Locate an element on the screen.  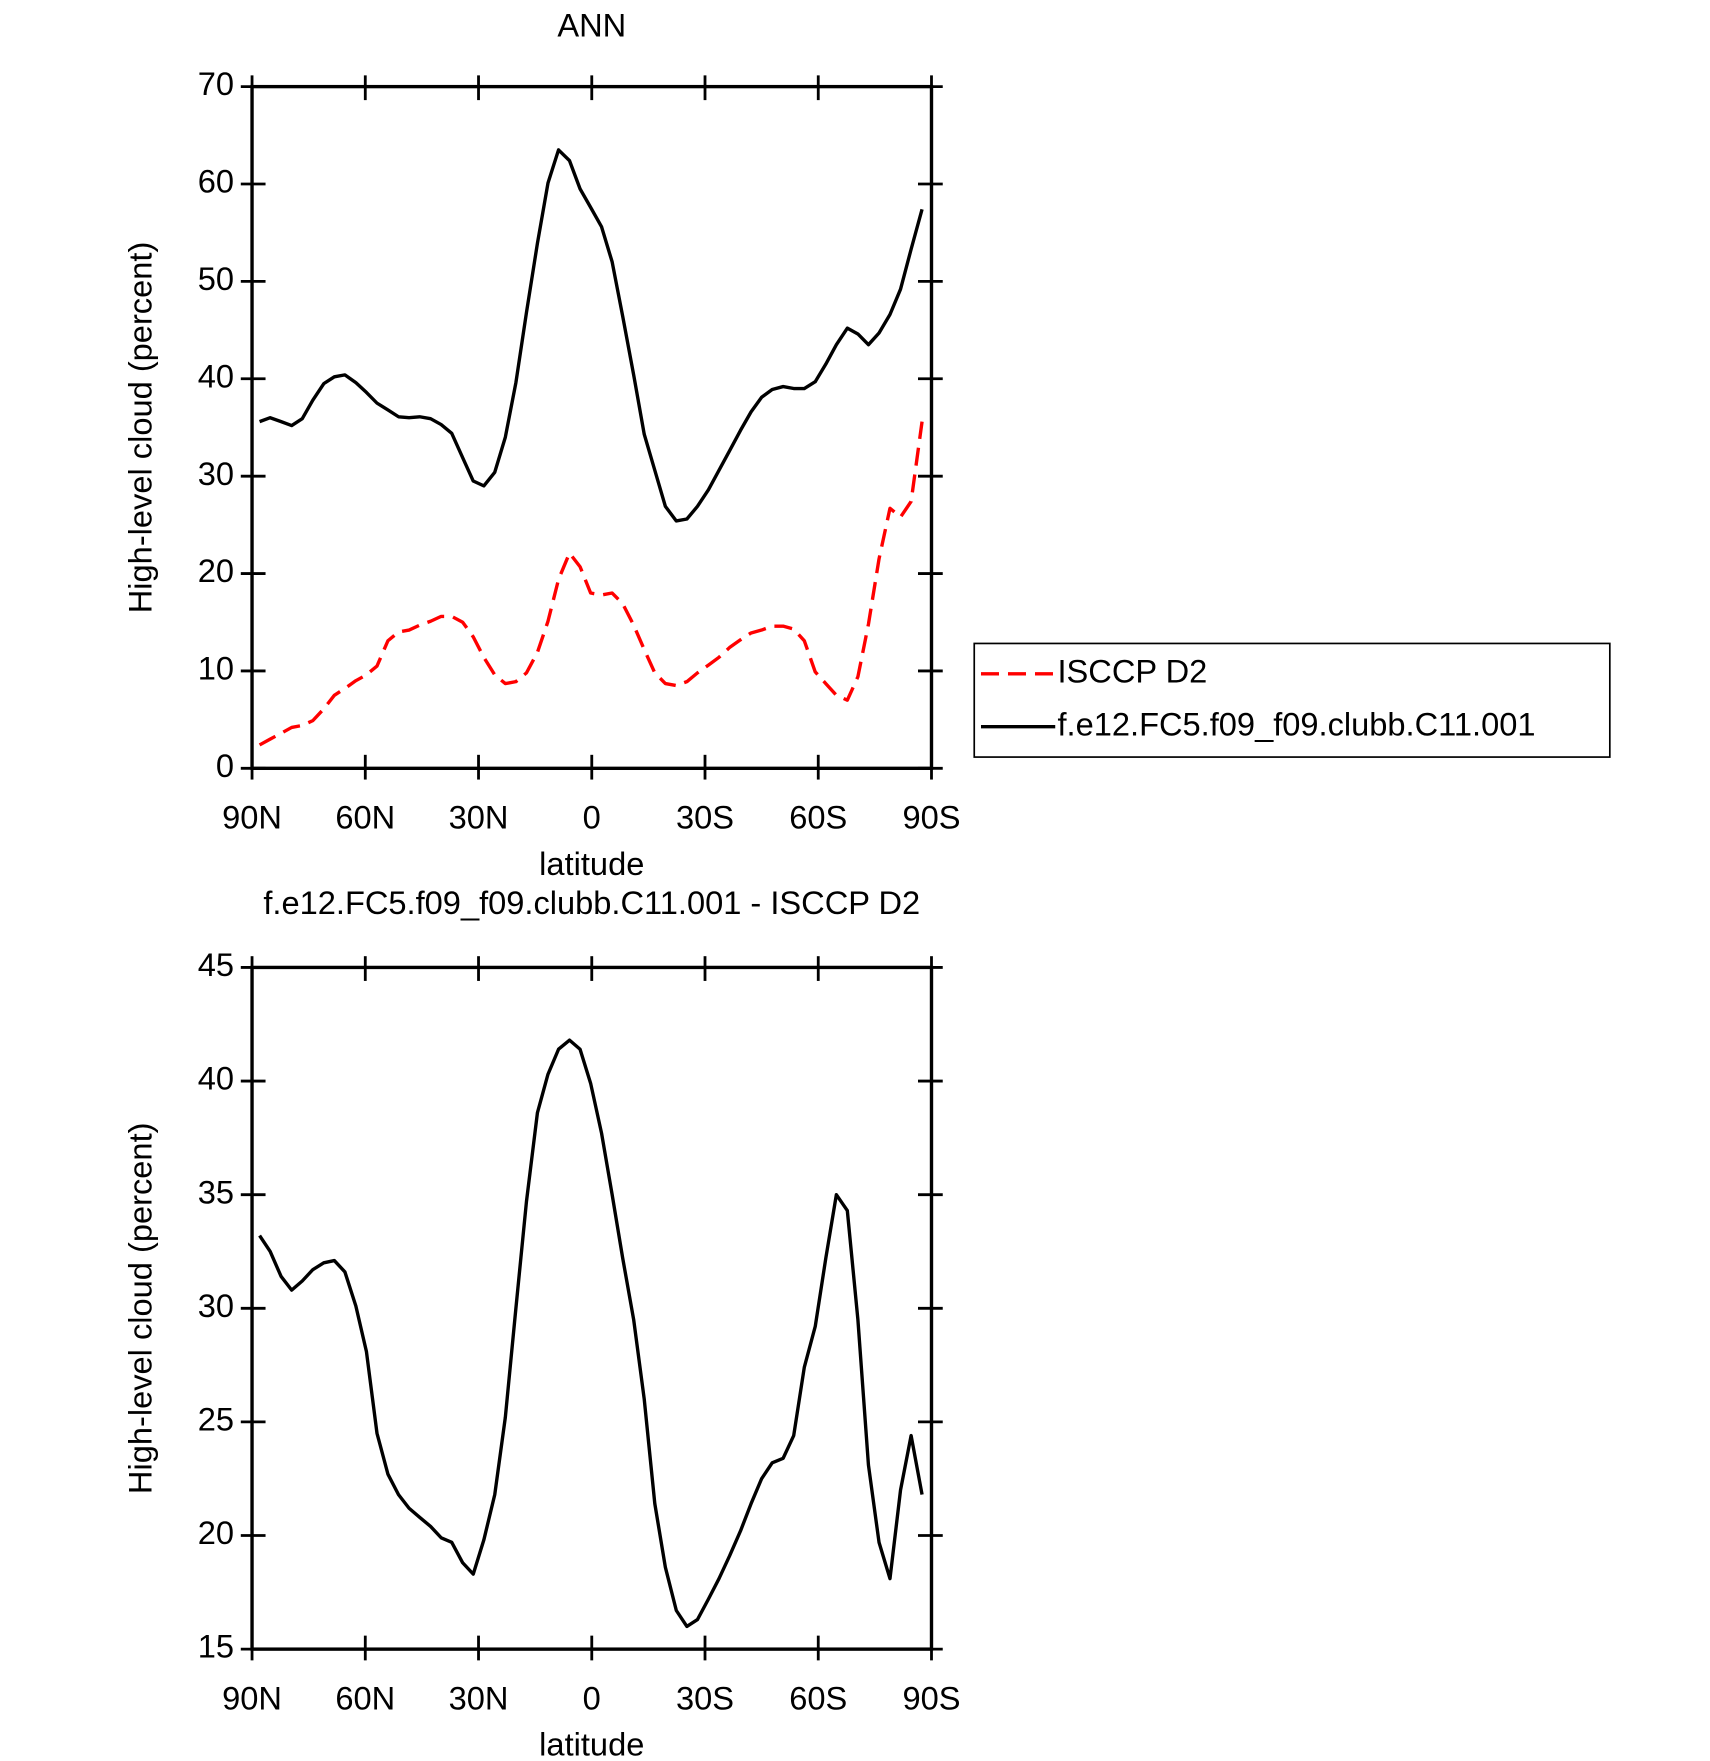
y-tick-label: 60 is located at coordinates (216, 181).